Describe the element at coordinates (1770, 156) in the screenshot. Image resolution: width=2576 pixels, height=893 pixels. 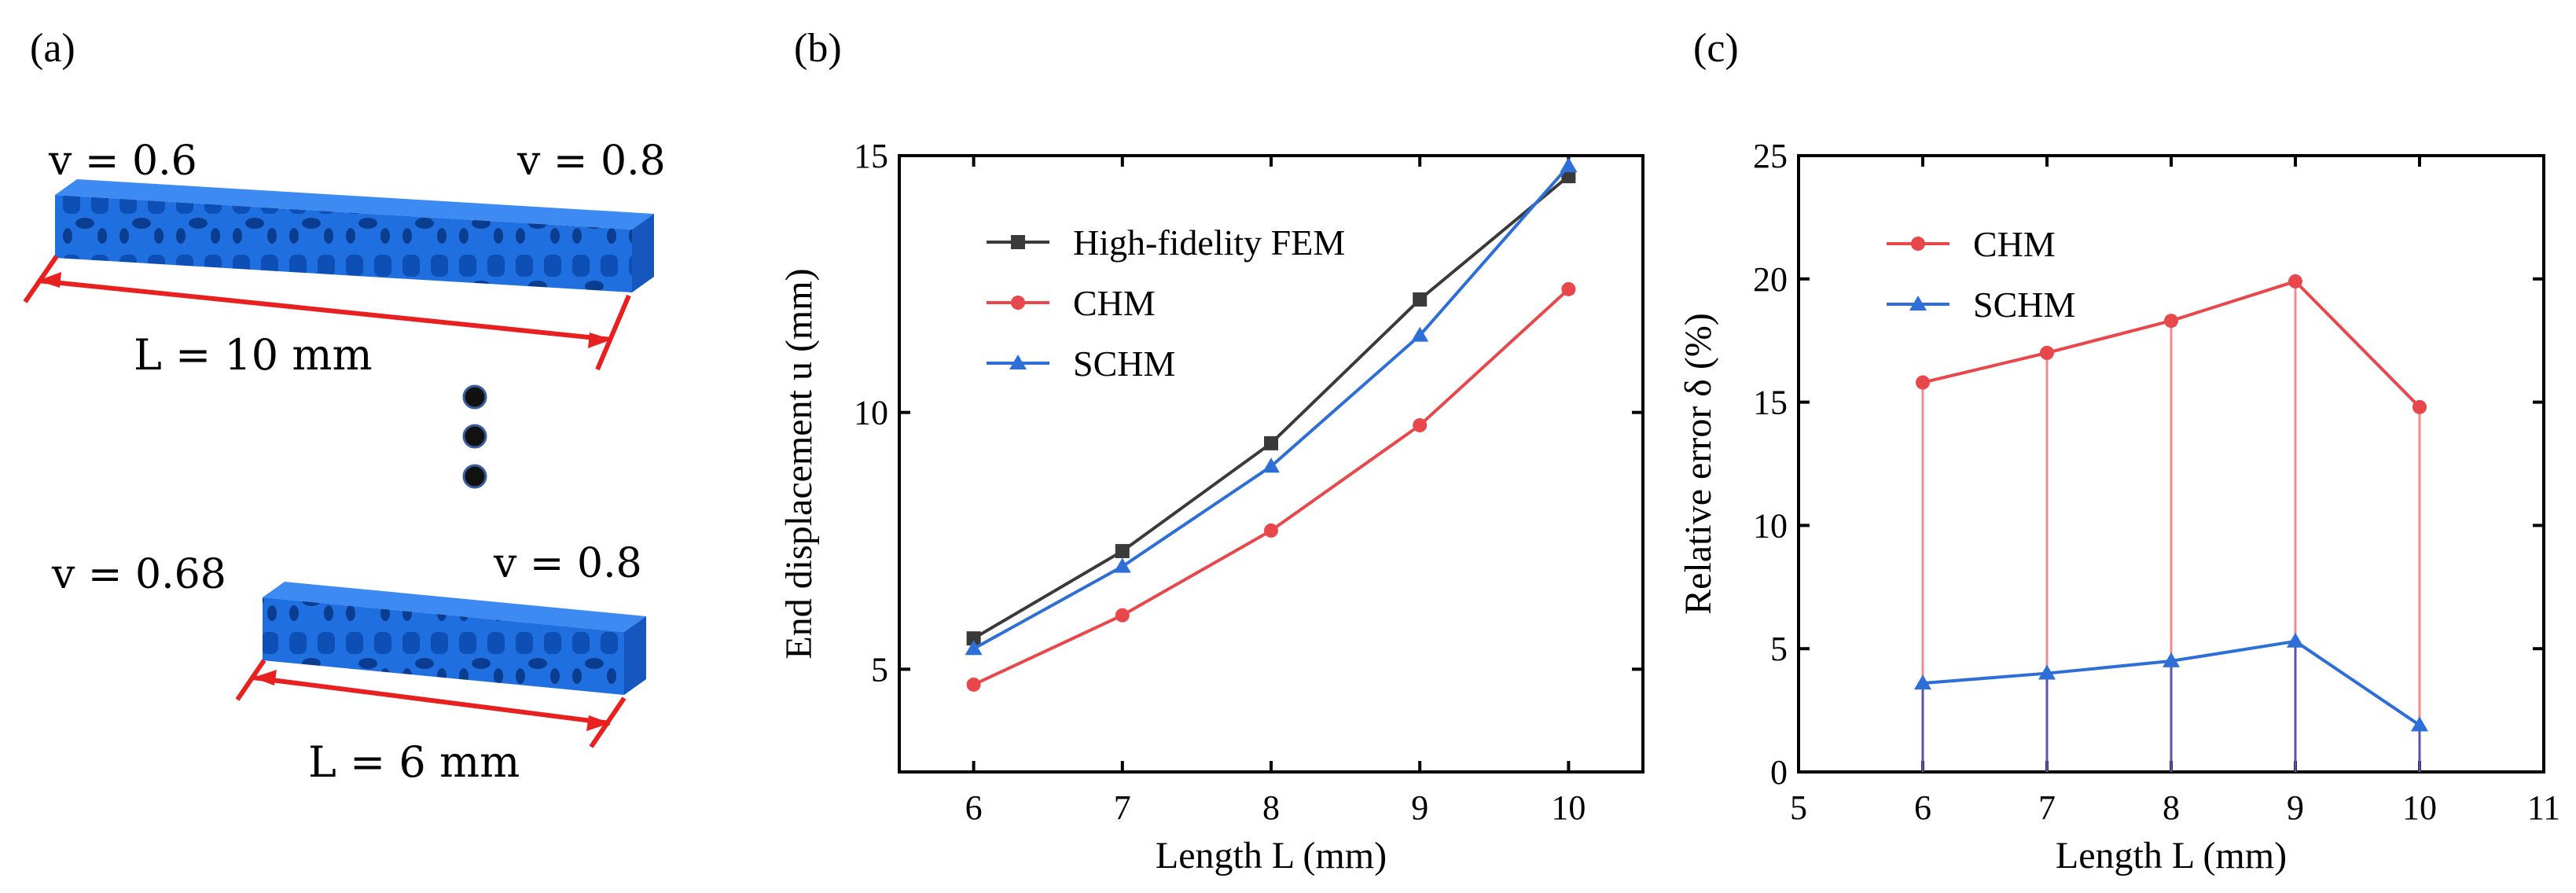
I see `y-tick-label: 25` at that location.